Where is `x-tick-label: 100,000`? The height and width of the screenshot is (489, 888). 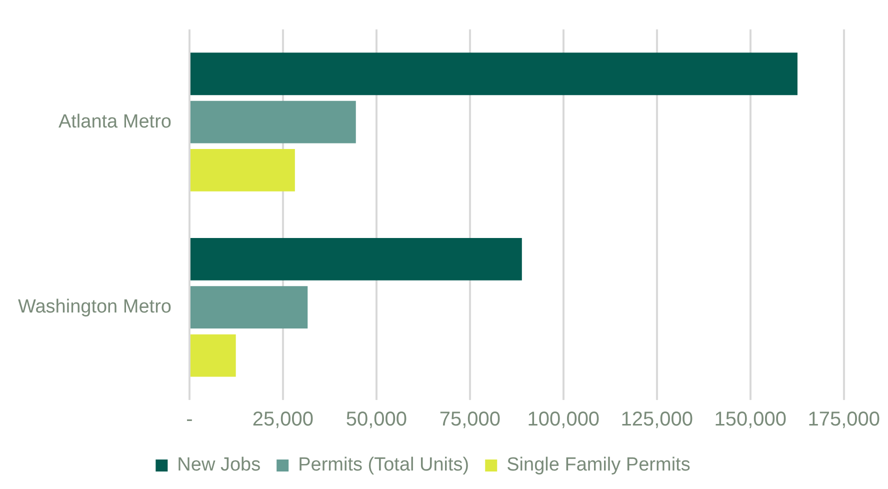 x-tick-label: 100,000 is located at coordinates (563, 419).